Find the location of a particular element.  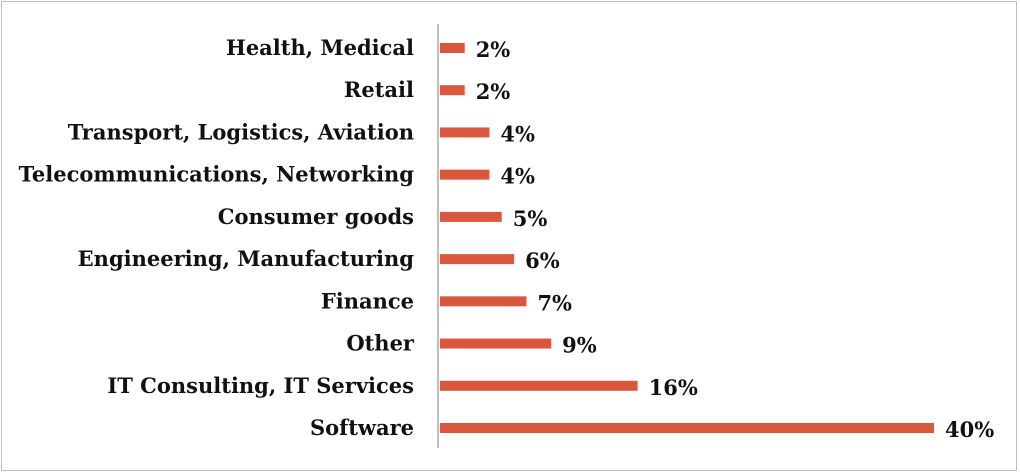

value-label: 7% is located at coordinates (554, 302).